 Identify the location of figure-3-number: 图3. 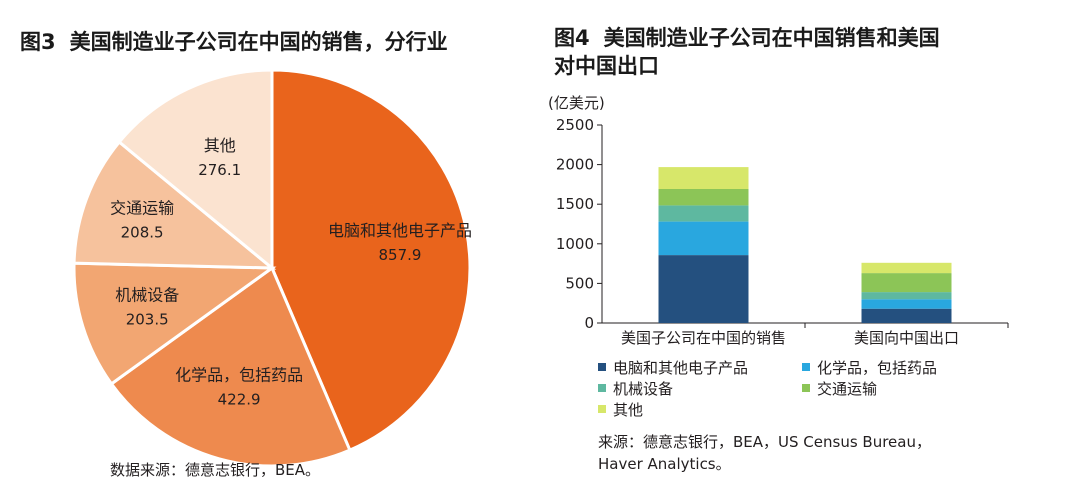
(38, 42).